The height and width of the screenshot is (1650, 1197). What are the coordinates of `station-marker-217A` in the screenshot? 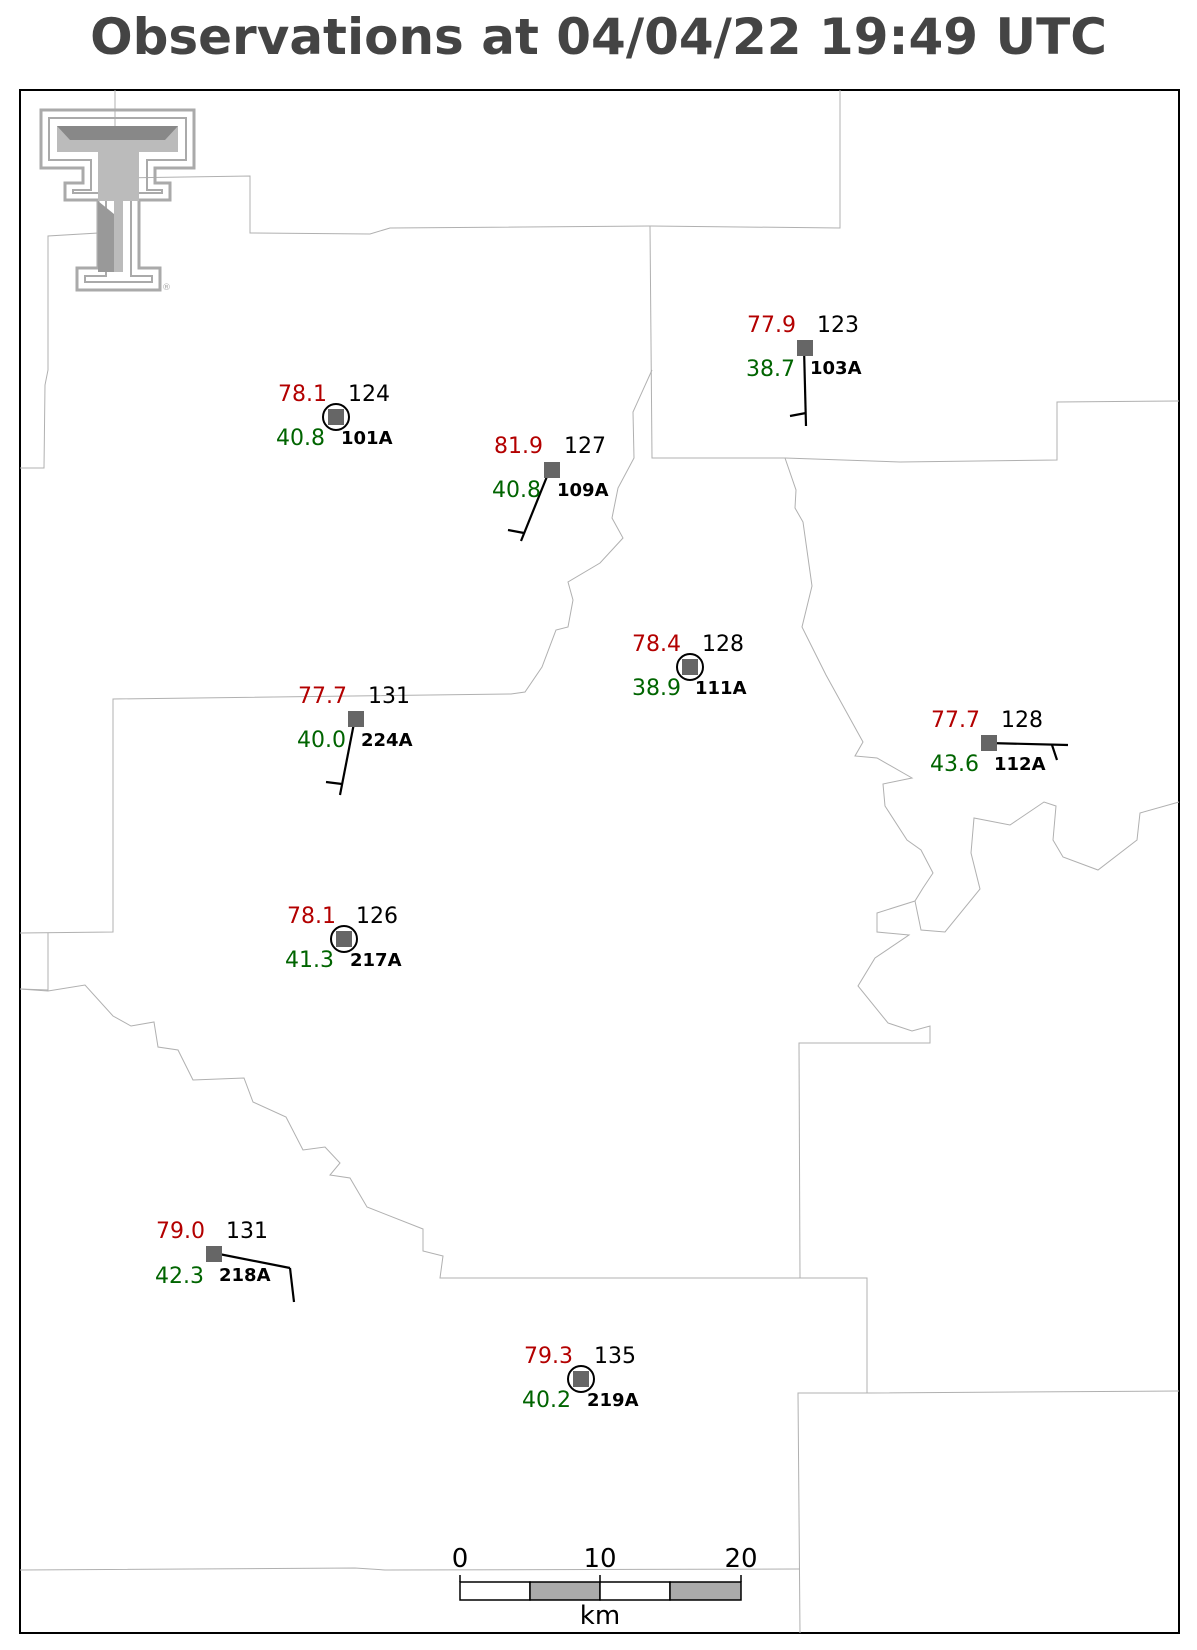 It's located at (344, 939).